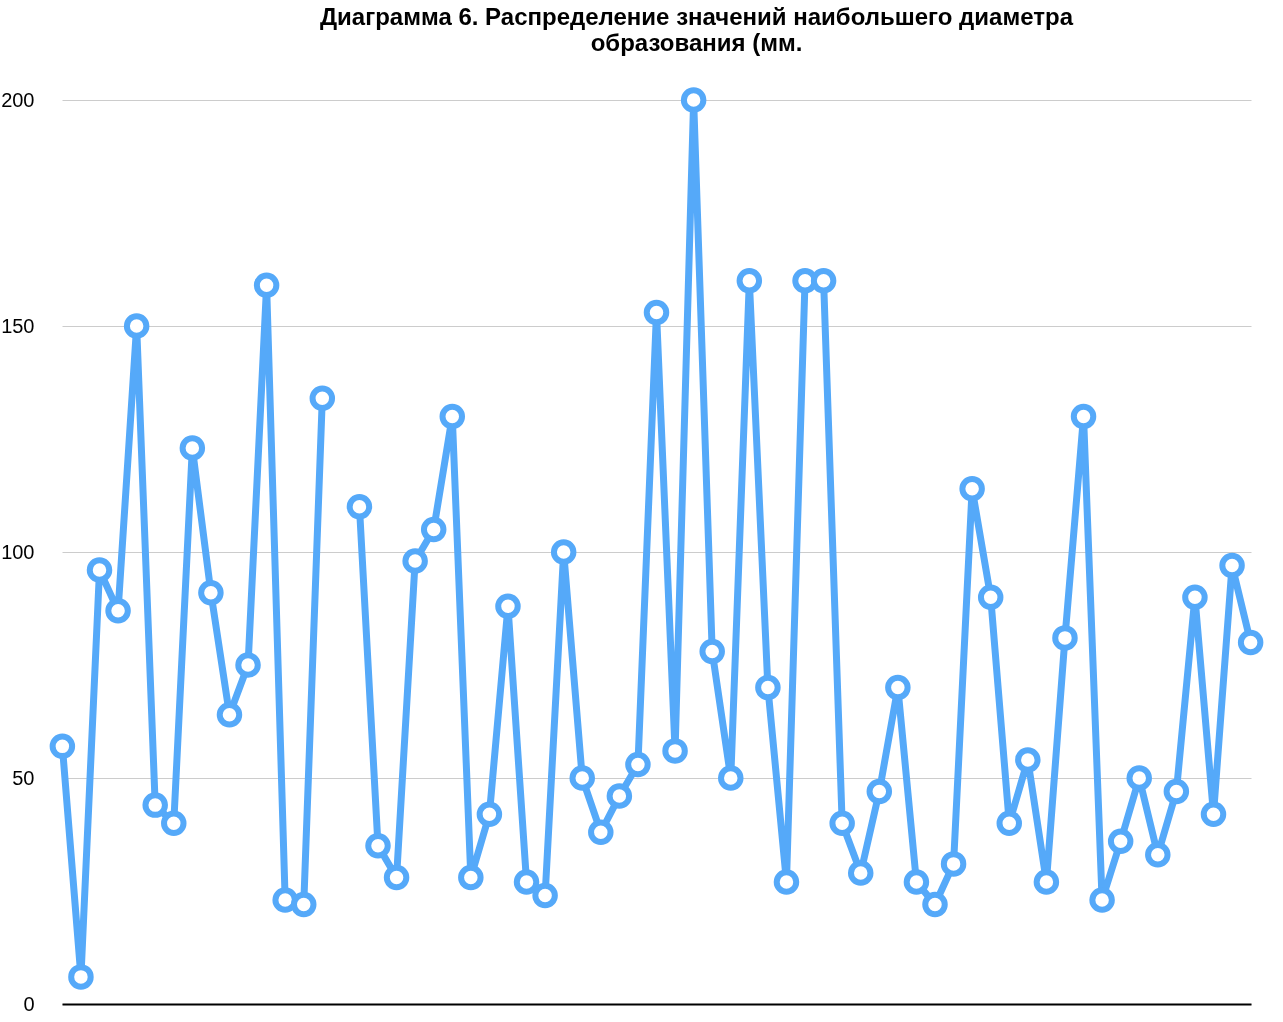 This screenshot has width=1283, height=1022. I want to click on y-tick-label: 100, so click(18, 551).